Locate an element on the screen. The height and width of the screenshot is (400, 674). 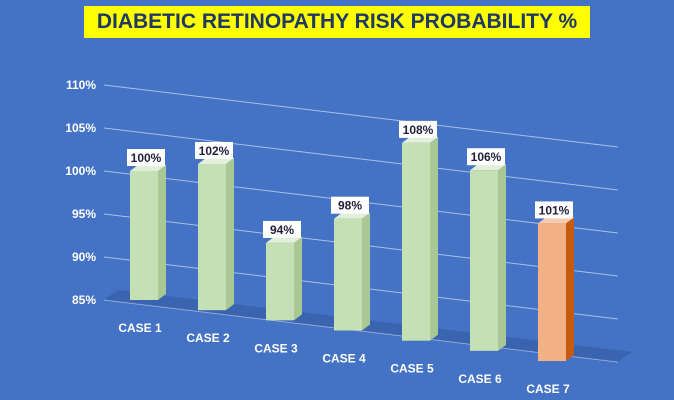
data-label-text: 106% is located at coordinates (486, 157).